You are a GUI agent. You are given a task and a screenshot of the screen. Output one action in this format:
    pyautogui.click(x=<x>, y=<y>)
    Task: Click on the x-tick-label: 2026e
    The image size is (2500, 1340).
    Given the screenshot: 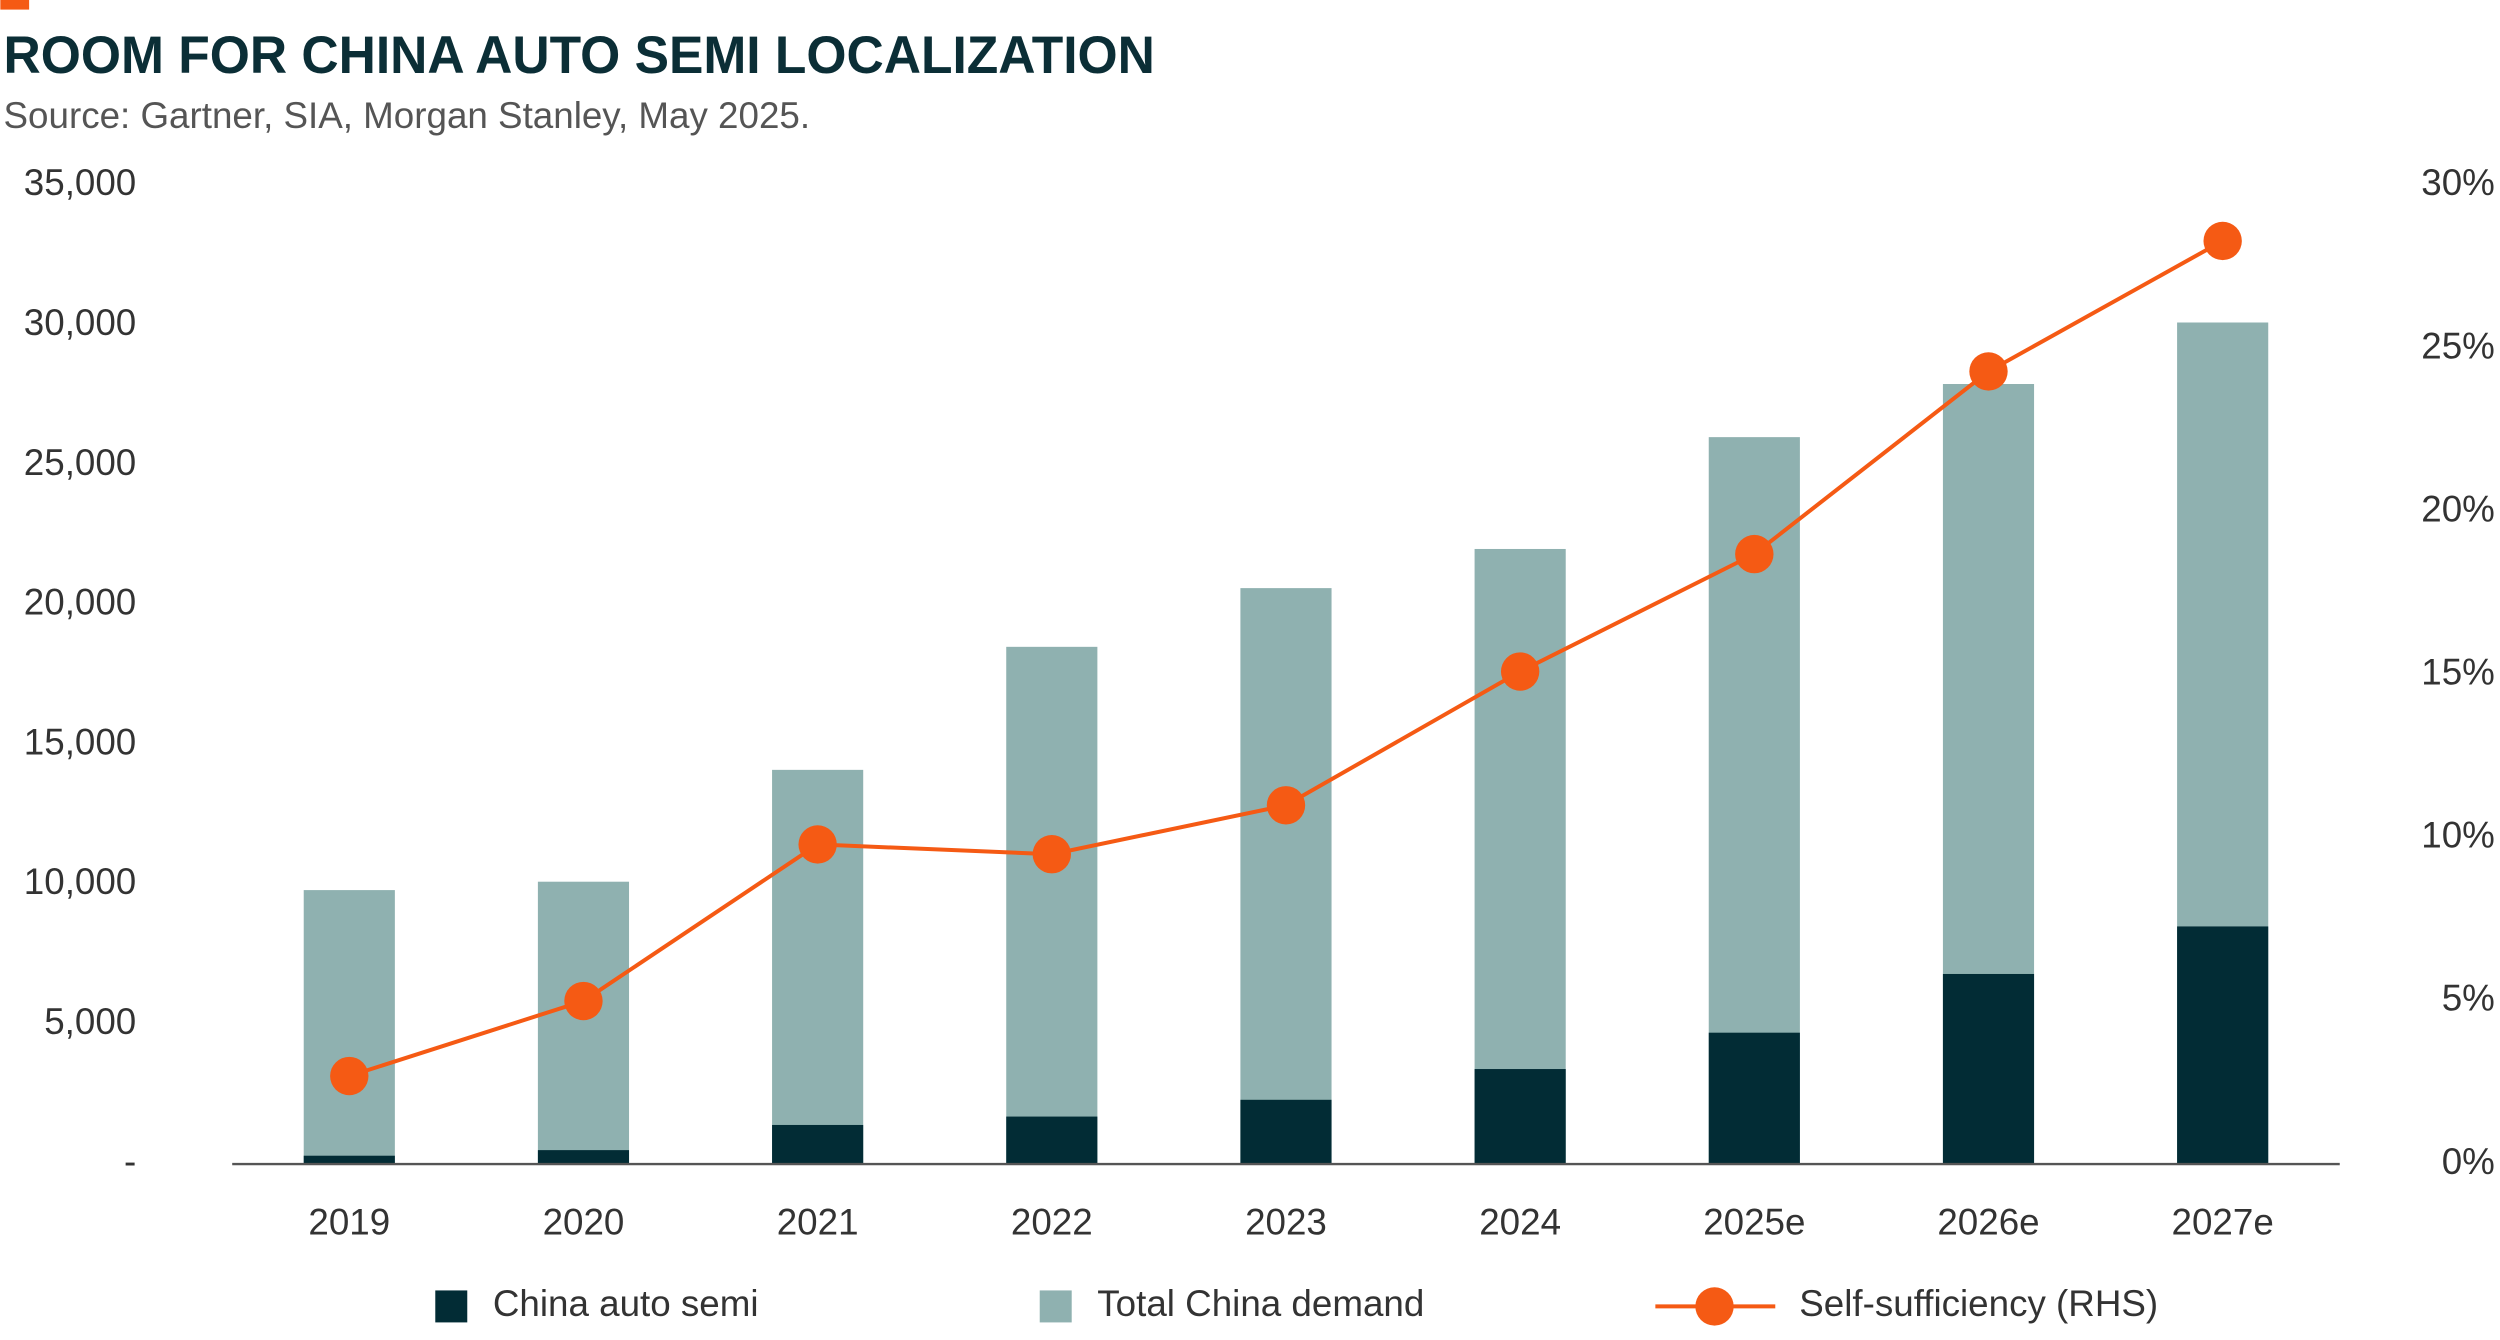 What is the action you would take?
    pyautogui.click(x=1988, y=1222)
    